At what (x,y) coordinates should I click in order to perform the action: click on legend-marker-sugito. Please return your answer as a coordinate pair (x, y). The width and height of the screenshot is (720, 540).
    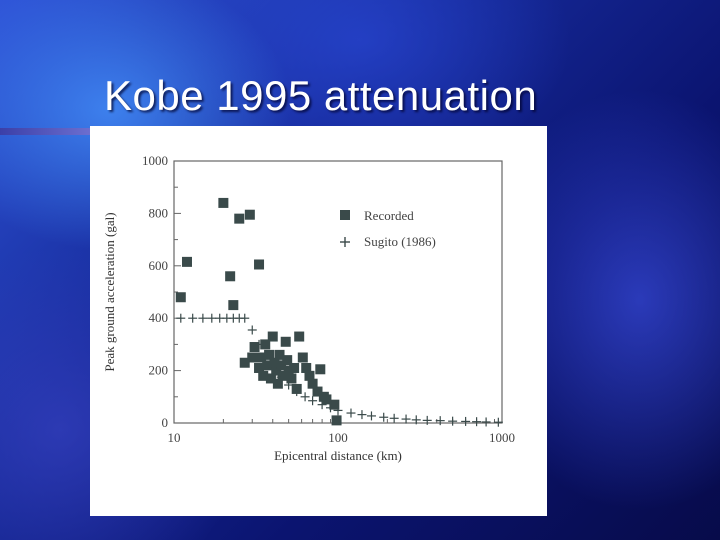
    Looking at the image, I should click on (345, 242).